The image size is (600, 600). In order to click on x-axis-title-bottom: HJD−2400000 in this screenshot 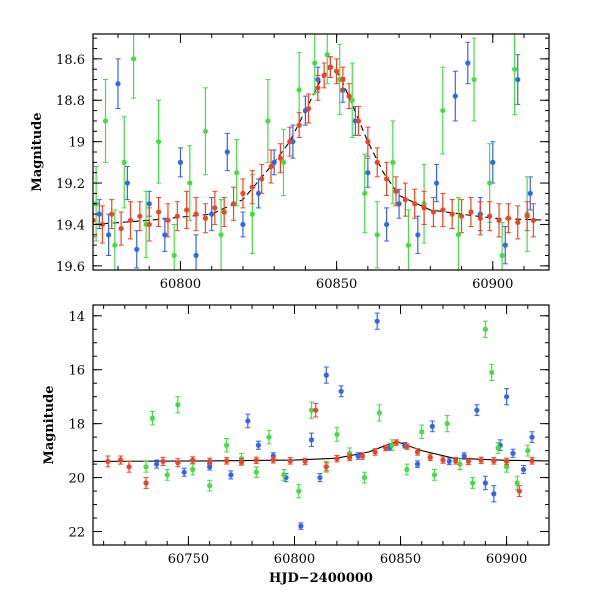, I will do `click(321, 578)`.